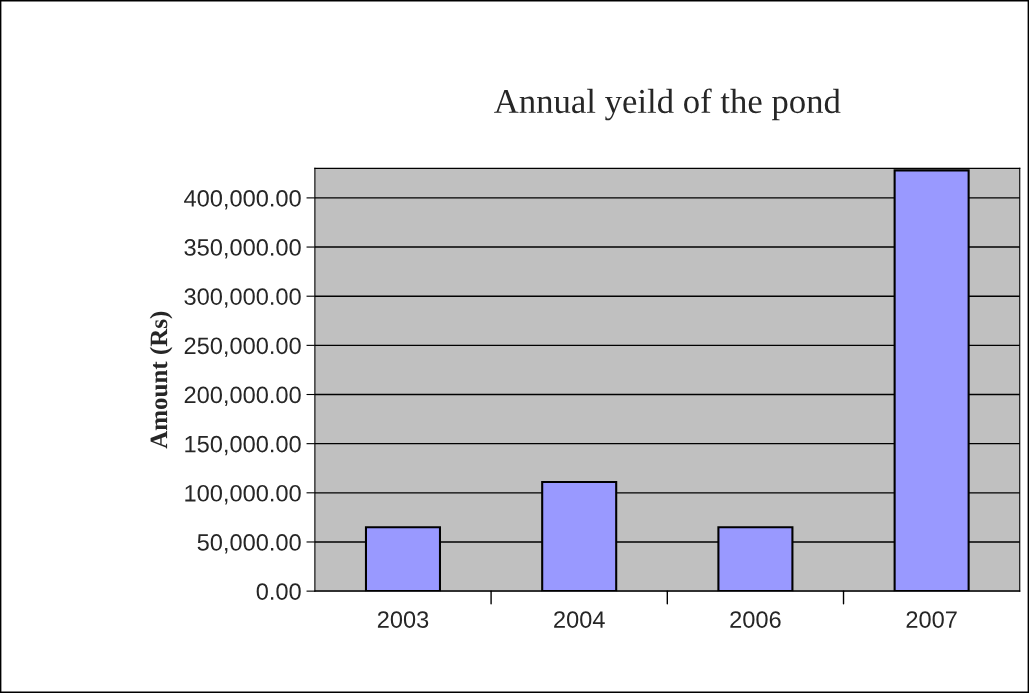 The width and height of the screenshot is (1029, 693). Describe the element at coordinates (242, 396) in the screenshot. I see `y-tick-label: 200,000.00` at that location.